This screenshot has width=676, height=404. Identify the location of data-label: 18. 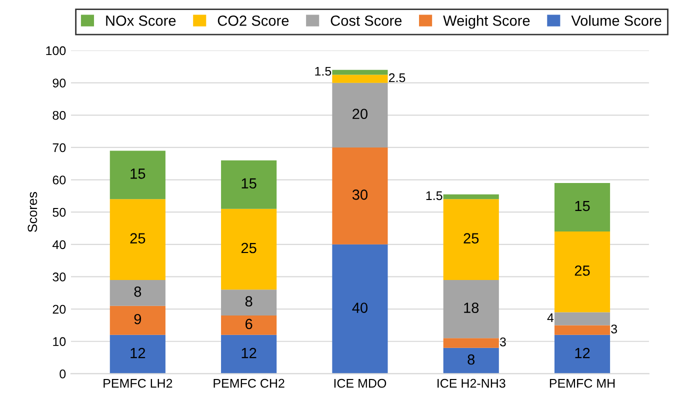
(471, 307).